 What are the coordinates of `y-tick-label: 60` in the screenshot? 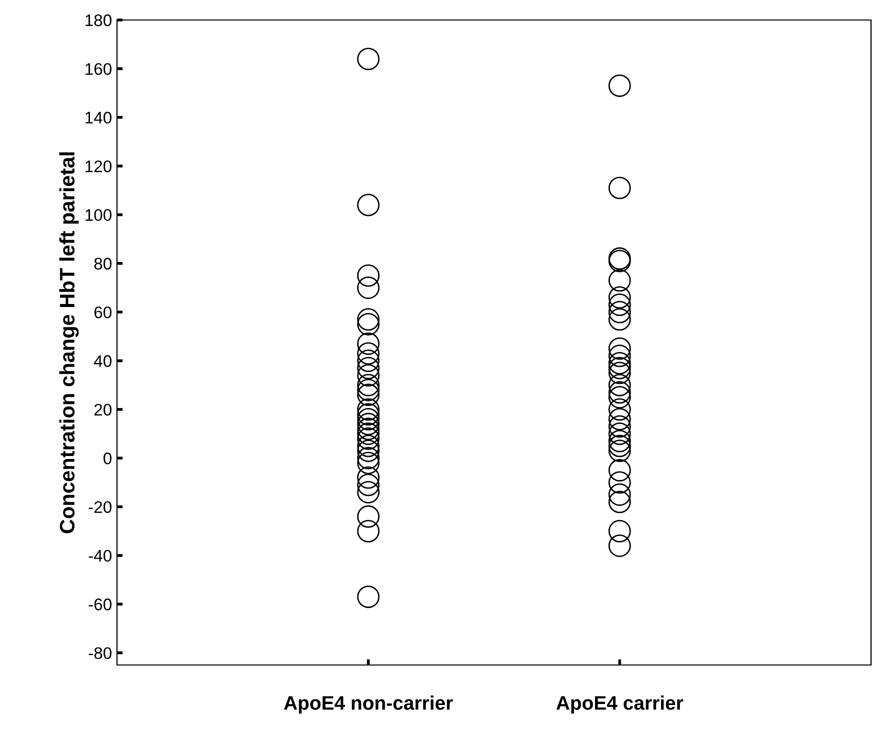 It's located at (103, 312).